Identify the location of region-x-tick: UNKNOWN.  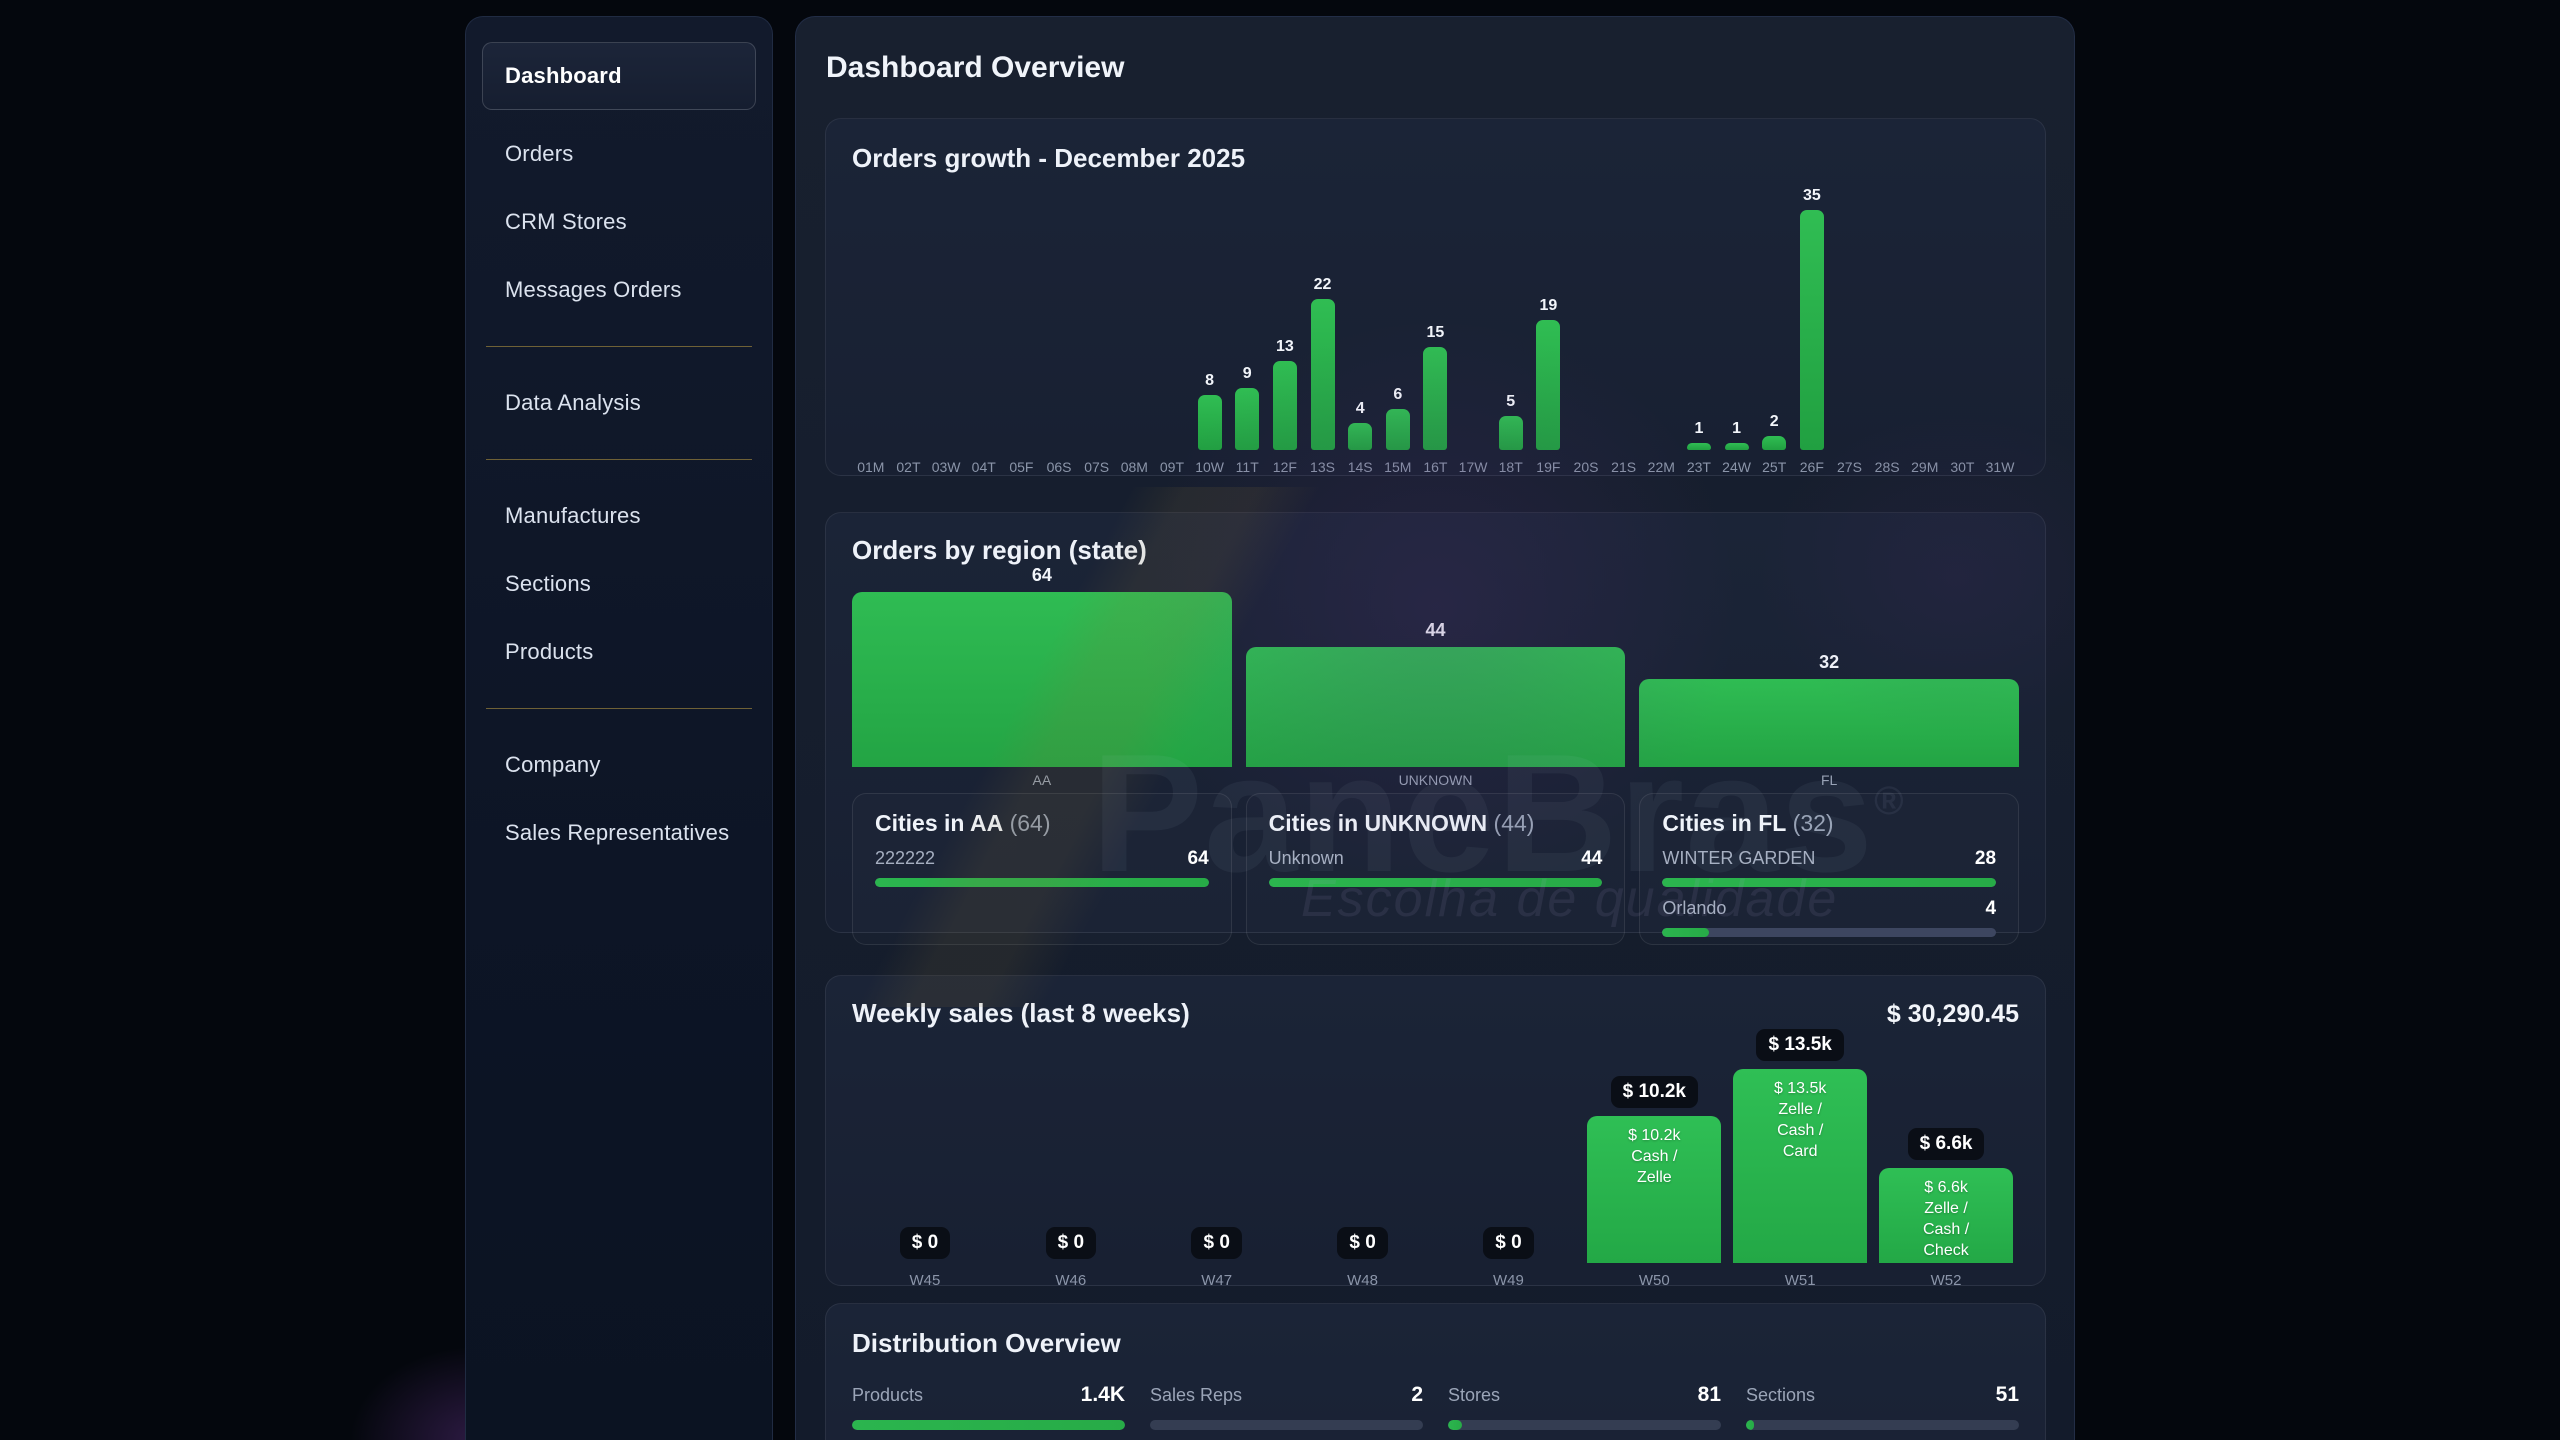
(1435, 780).